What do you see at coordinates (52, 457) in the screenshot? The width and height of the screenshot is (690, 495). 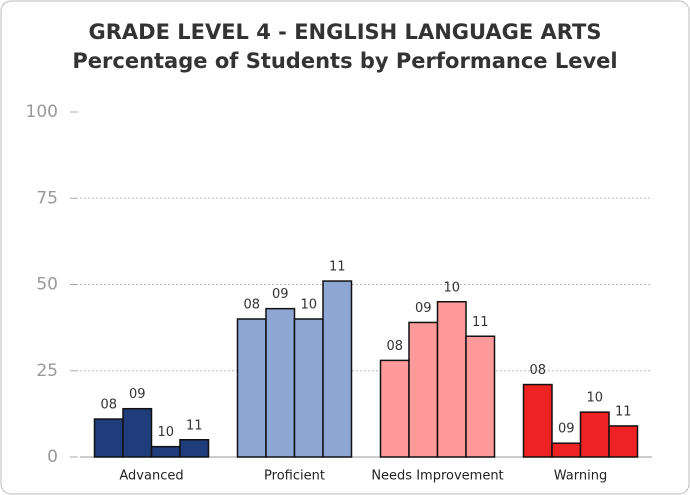 I see `y-tick-label: 0` at bounding box center [52, 457].